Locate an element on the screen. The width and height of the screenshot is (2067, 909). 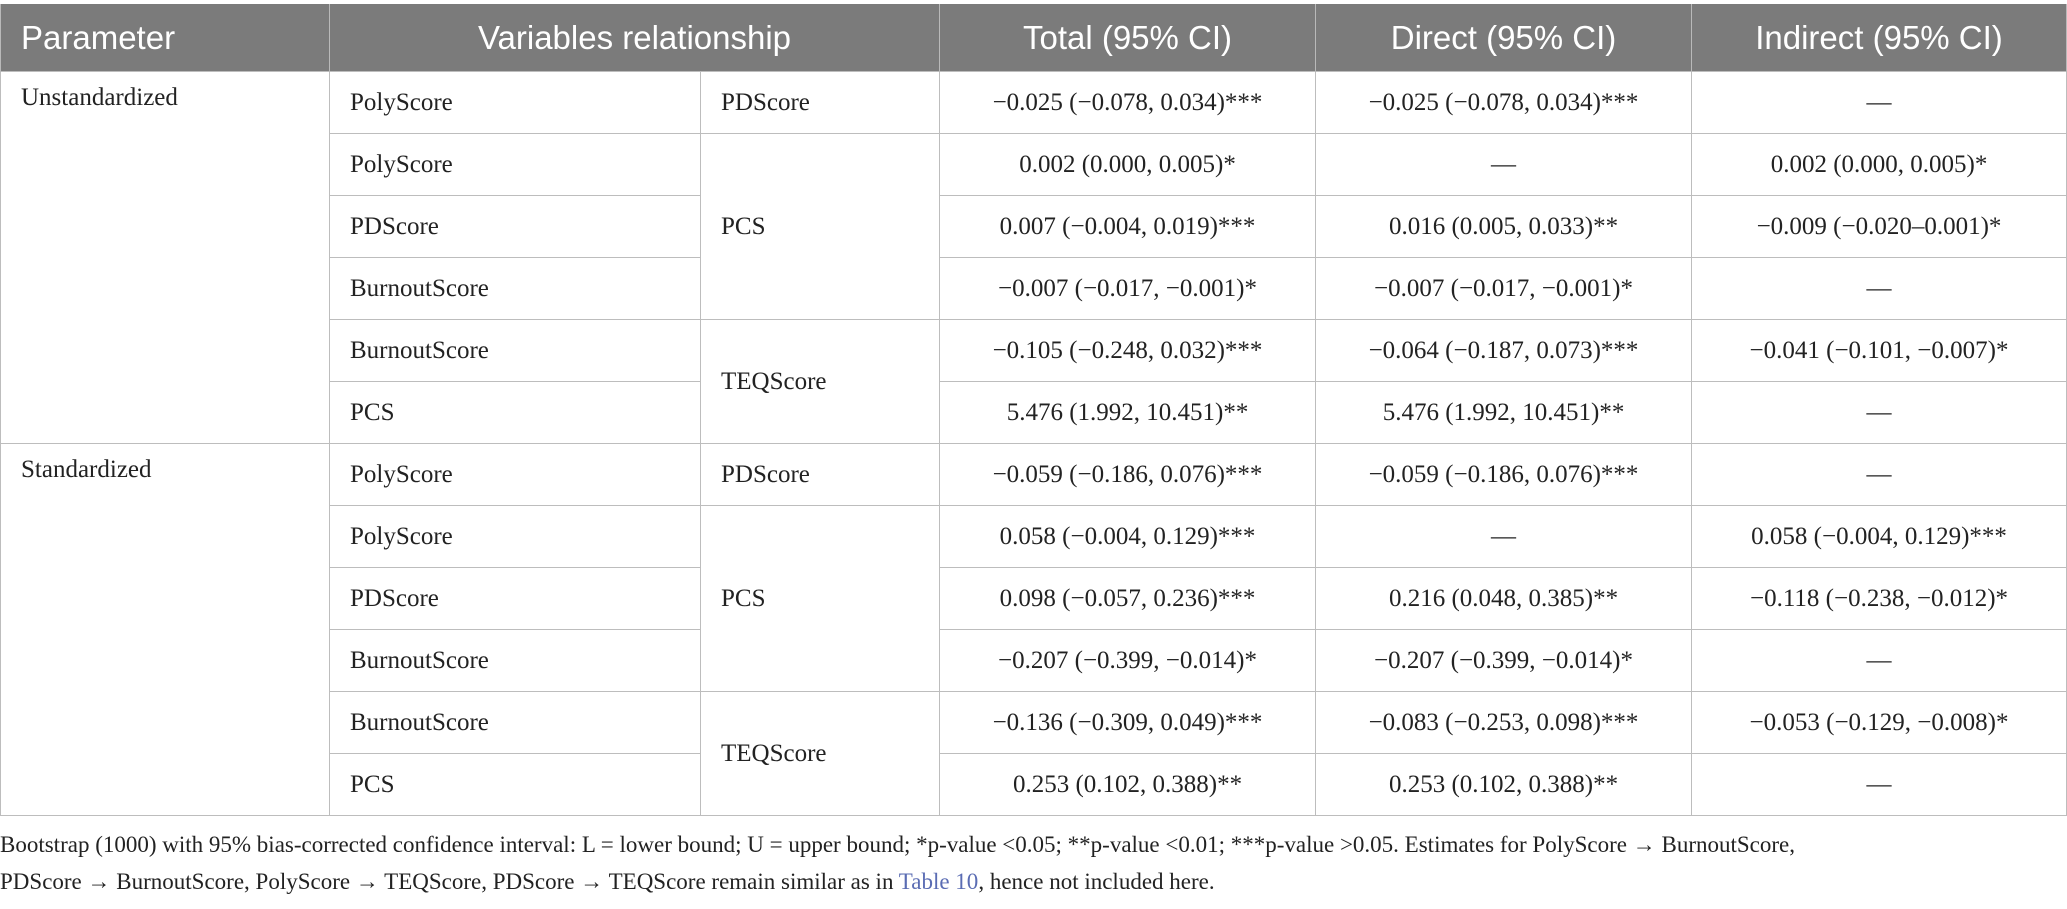
total-effect-cell: −0.007 (−0.017, −0.001)* is located at coordinates (1128, 288).